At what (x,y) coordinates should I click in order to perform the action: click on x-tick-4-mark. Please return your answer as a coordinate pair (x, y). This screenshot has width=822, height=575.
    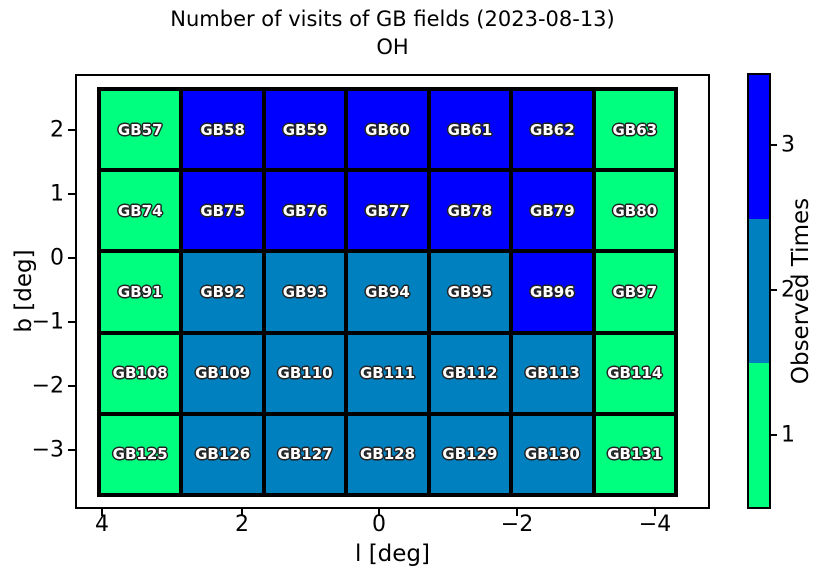
    Looking at the image, I should click on (102, 512).